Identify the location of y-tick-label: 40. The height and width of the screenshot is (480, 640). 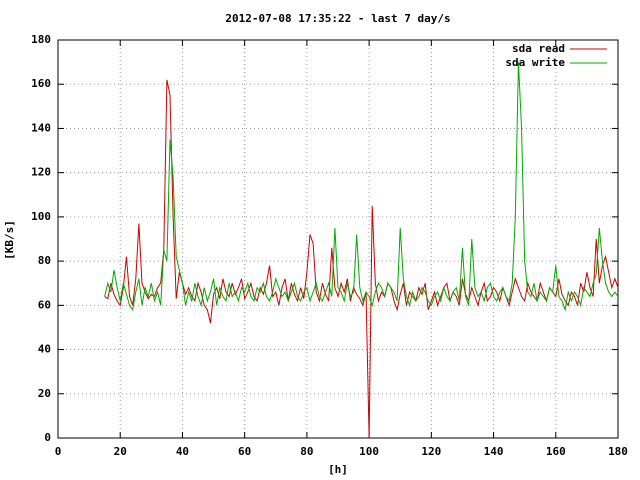
(44, 349).